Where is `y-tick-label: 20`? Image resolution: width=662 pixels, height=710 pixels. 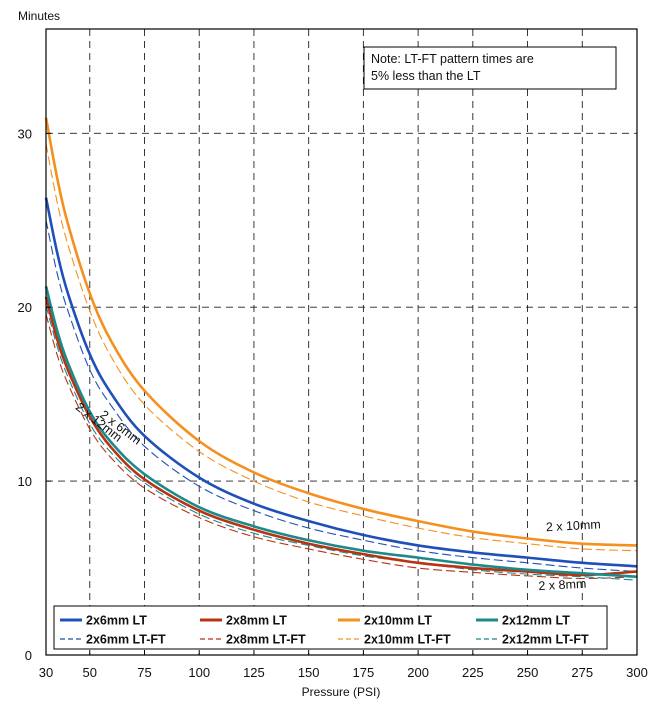 y-tick-label: 20 is located at coordinates (25, 307).